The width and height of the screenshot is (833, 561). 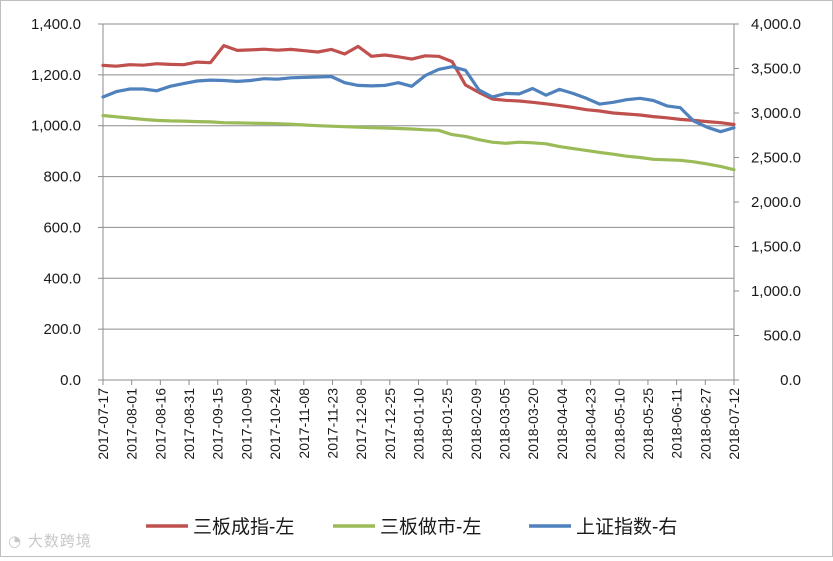 What do you see at coordinates (390, 424) in the screenshot?
I see `x-tick-label: 2017-12-25` at bounding box center [390, 424].